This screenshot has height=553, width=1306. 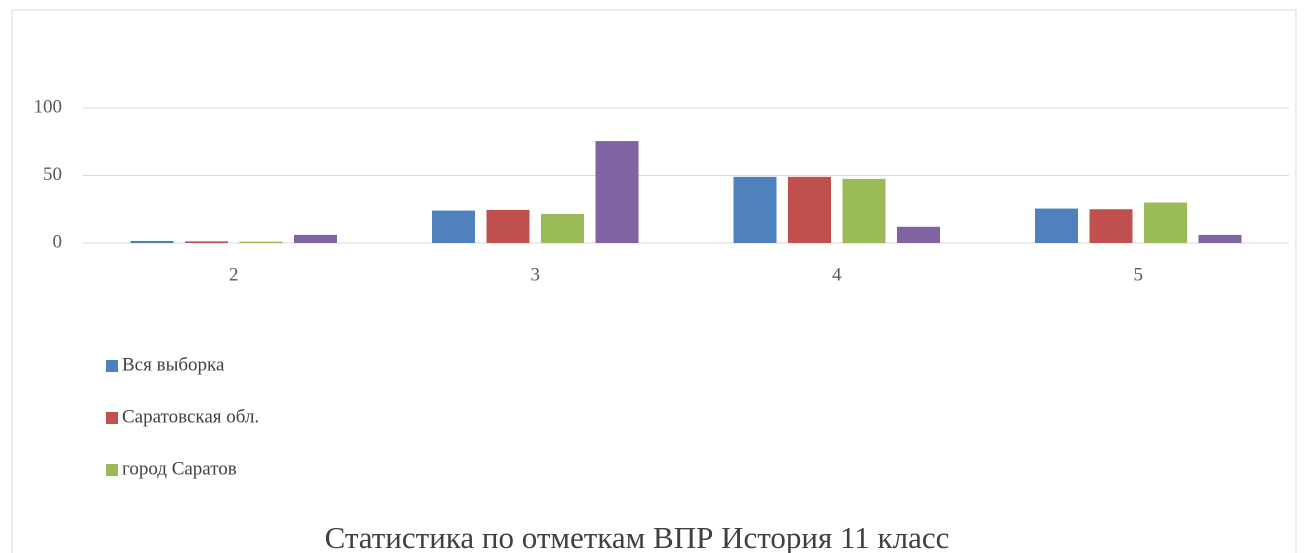 What do you see at coordinates (190, 416) in the screenshot?
I see `legend-label: Саратовская обл.` at bounding box center [190, 416].